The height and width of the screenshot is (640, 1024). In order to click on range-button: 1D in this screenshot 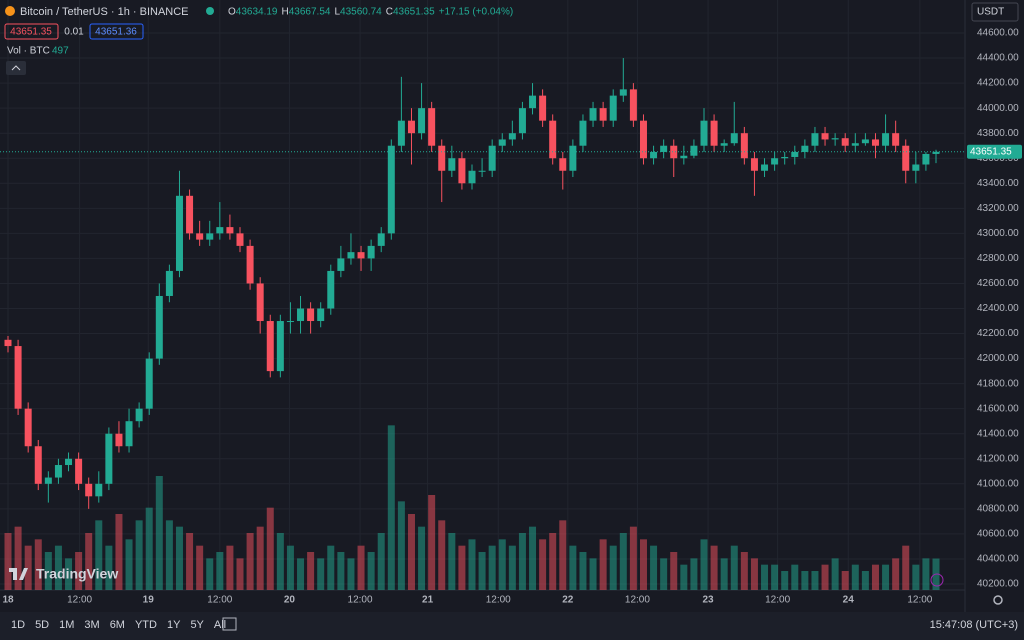, I will do `click(18, 625)`.